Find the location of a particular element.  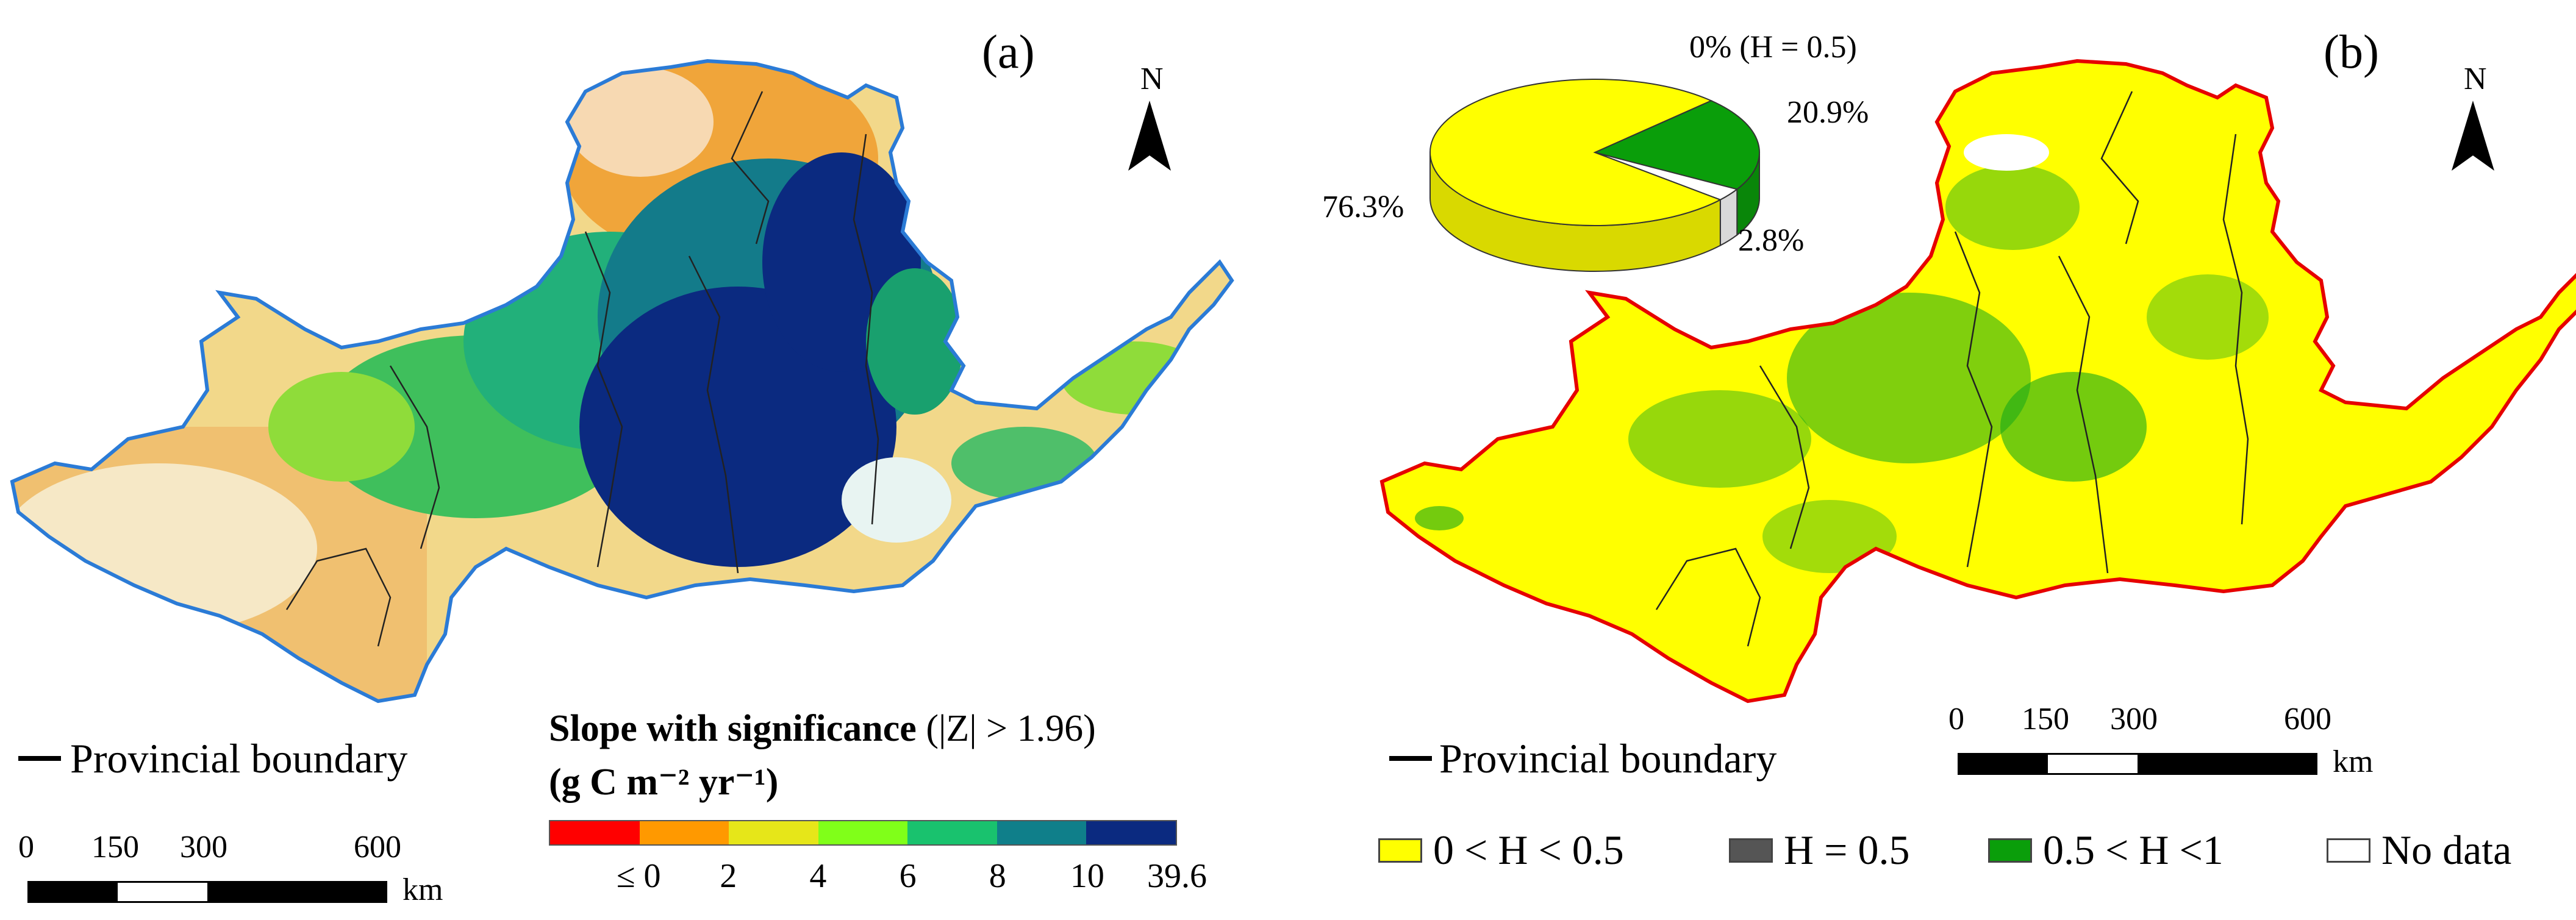

panel-a-provincial-lines is located at coordinates (582, 369).